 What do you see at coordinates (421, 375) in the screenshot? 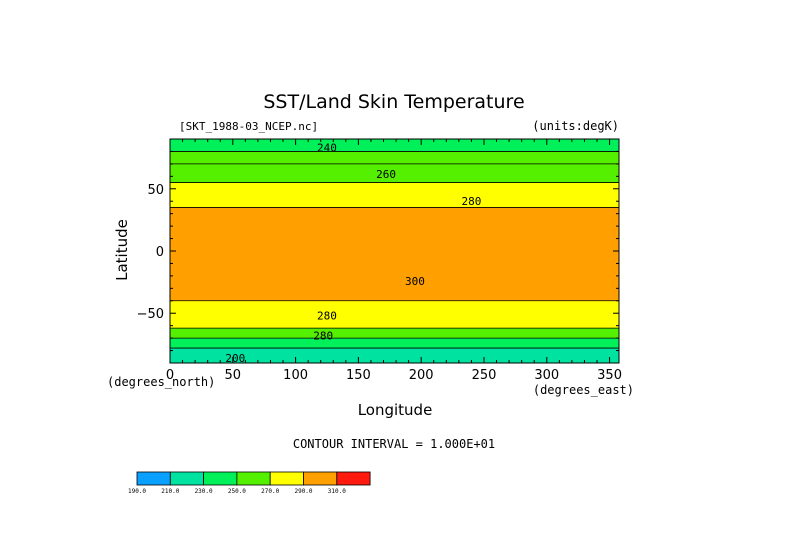
I see `x-tick-label-200: 200` at bounding box center [421, 375].